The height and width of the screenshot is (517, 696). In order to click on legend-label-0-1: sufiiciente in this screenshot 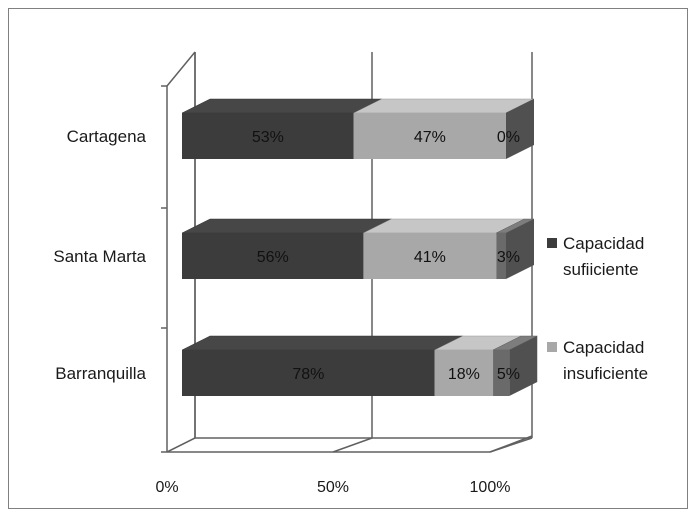, I will do `click(601, 269)`.